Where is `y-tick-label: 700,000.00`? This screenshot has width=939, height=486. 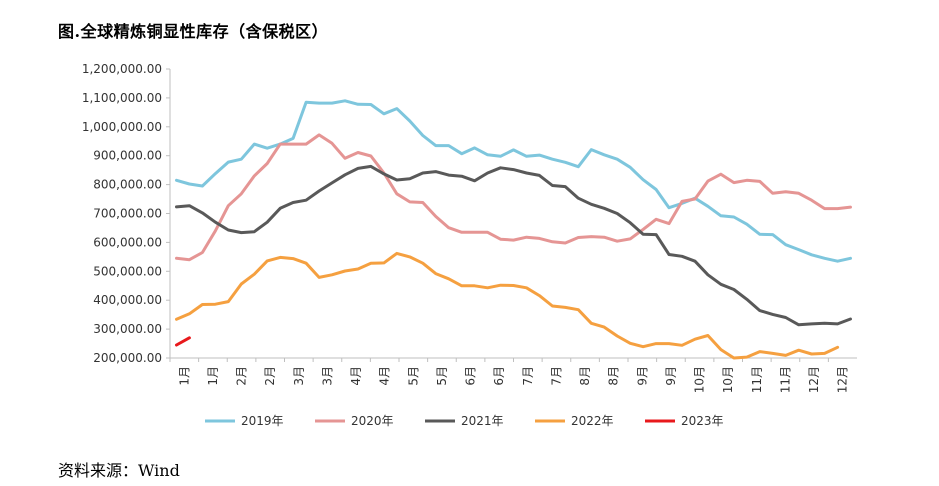
y-tick-label: 700,000.00 is located at coordinates (127, 214).